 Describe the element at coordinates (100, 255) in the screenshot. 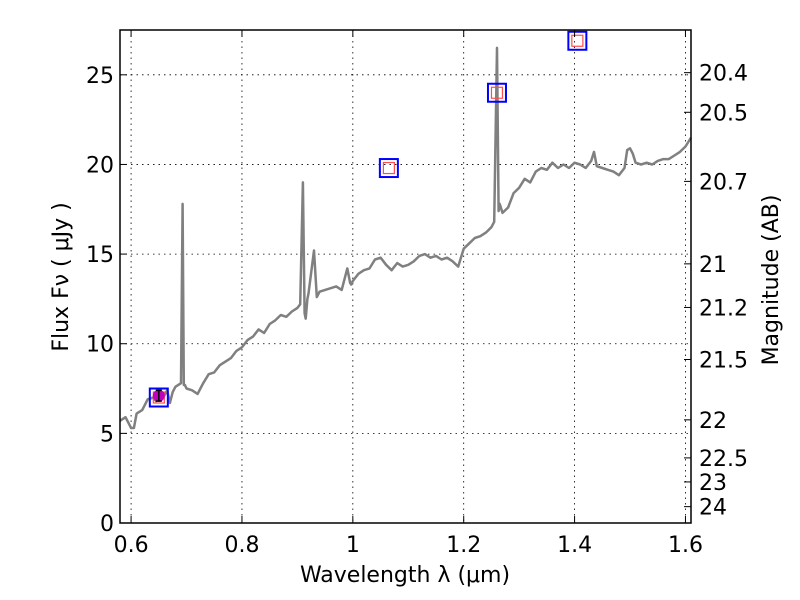

I see `y-tick-label: 15` at that location.